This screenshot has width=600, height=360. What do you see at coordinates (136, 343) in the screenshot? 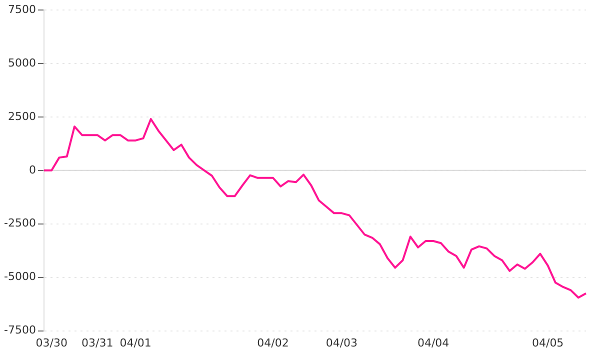
I see `x-tick-label: 04/01` at bounding box center [136, 343].